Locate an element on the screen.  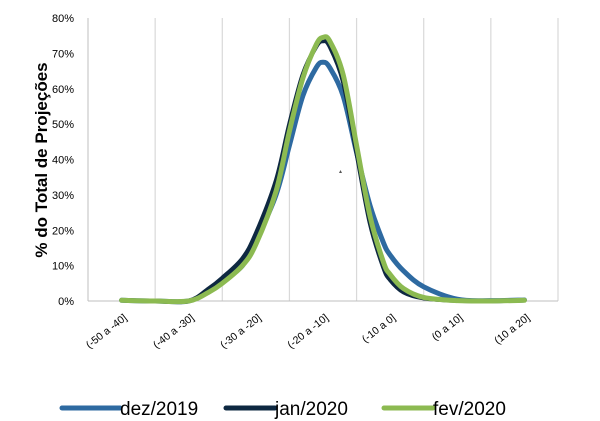
y-tick-label: 50% is located at coordinates (63, 125).